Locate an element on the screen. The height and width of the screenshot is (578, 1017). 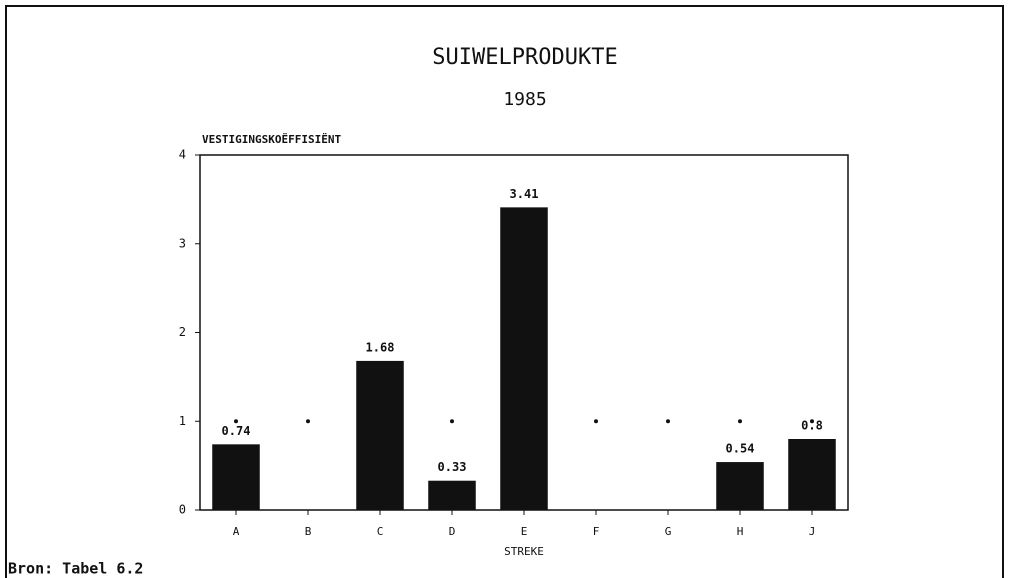
y-tick-label: 2 is located at coordinates (182, 332).